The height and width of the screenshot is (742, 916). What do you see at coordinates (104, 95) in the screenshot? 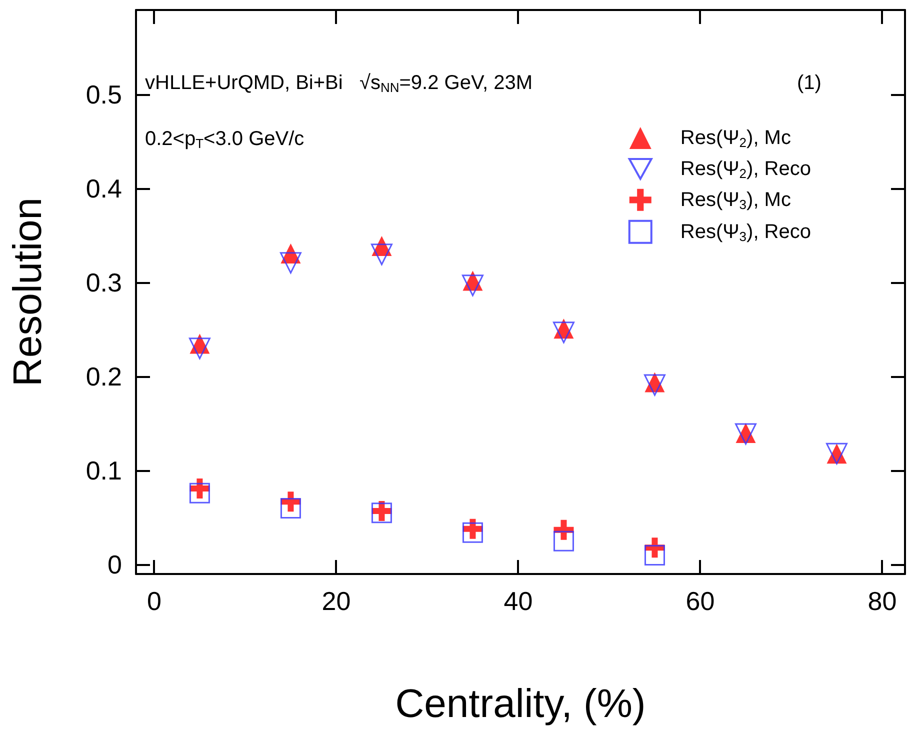
I see `y-tick-label: 0.5` at bounding box center [104, 95].